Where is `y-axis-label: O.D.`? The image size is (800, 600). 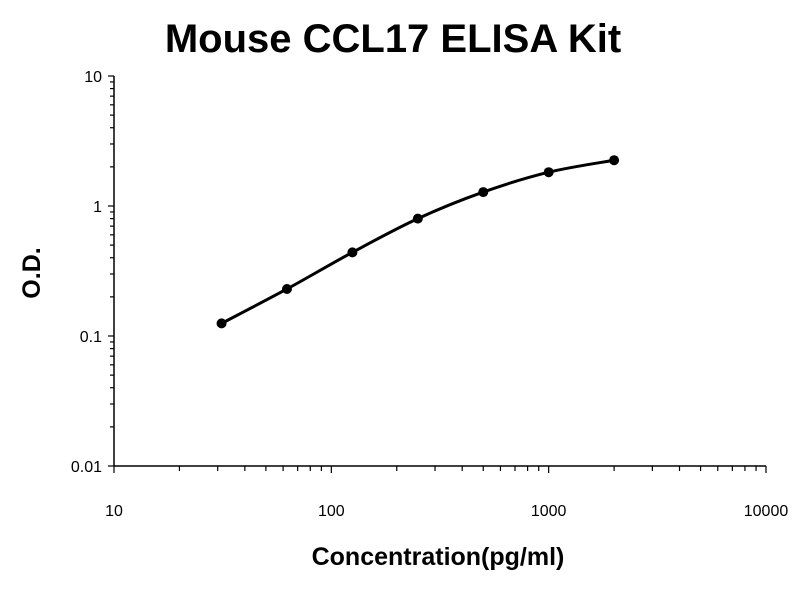
y-axis-label: O.D. is located at coordinates (32, 272).